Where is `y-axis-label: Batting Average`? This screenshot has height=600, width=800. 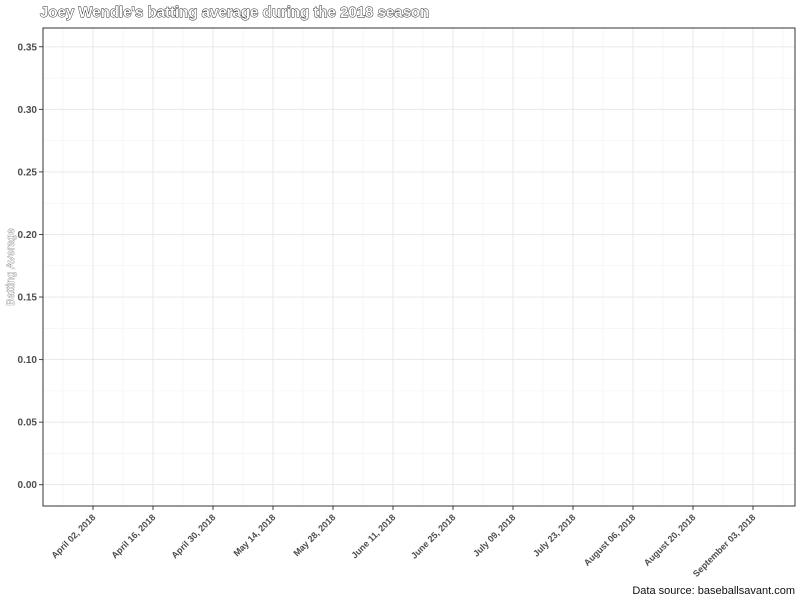
y-axis-label: Batting Average is located at coordinates (11, 266).